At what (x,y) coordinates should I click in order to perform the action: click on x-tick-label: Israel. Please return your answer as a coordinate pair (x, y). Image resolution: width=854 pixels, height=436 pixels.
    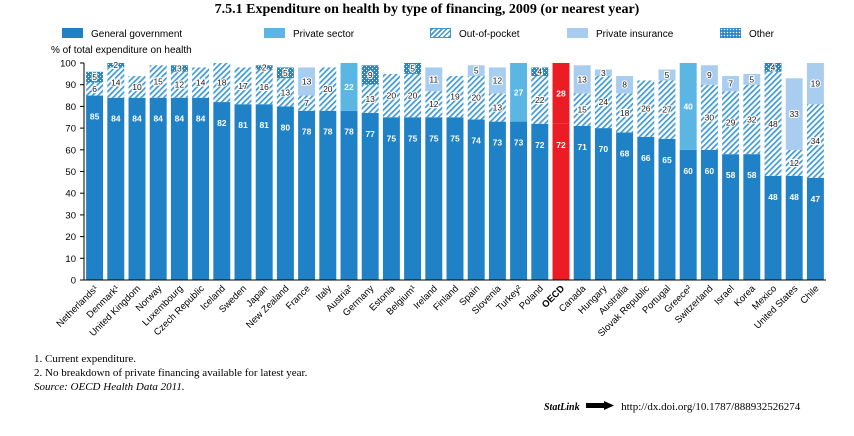
    Looking at the image, I should click on (725, 295).